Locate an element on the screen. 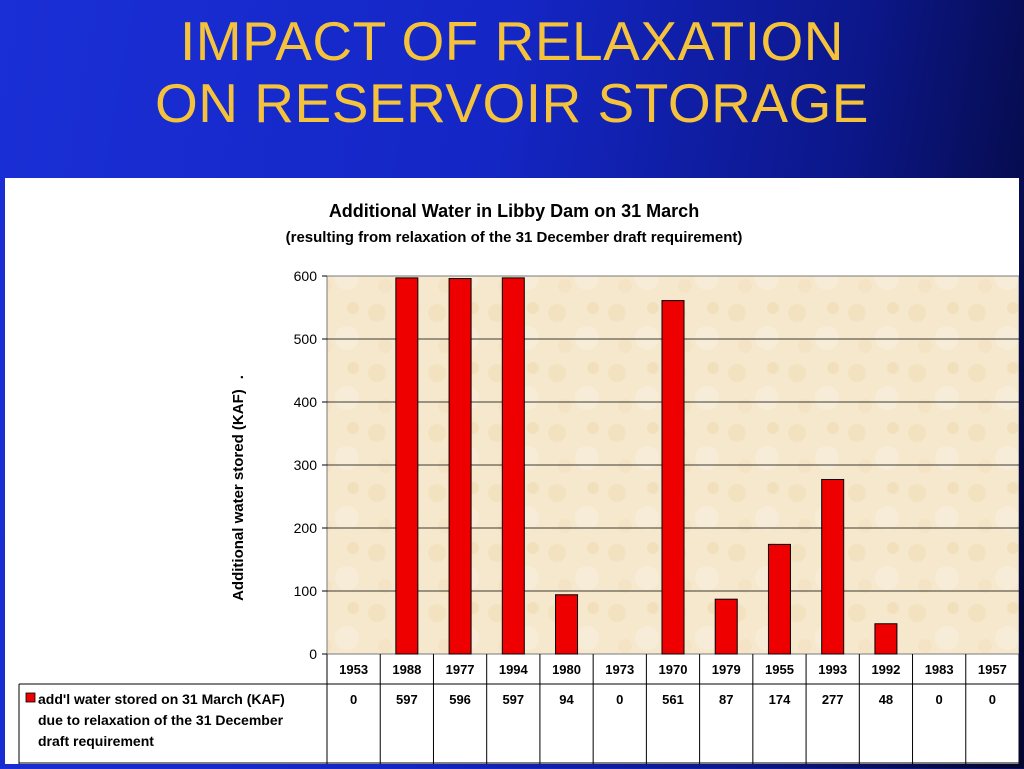 The height and width of the screenshot is (769, 1024). y-axis-label-suffix: . is located at coordinates (238, 377).